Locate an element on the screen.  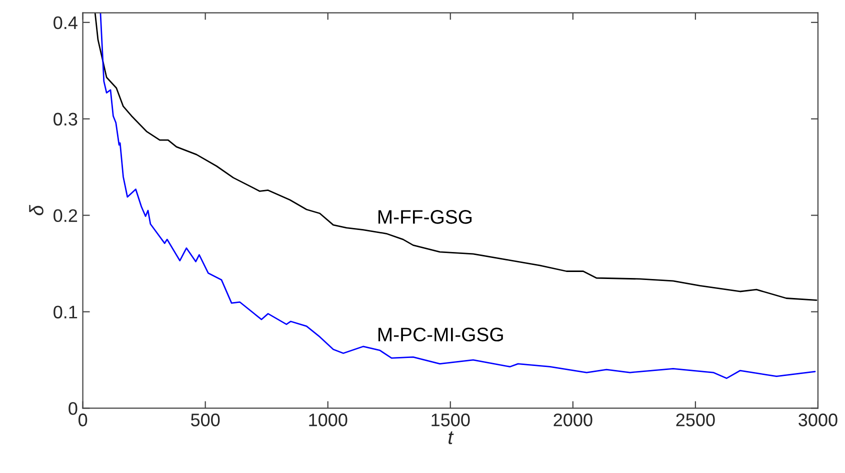
y-tick-label: 0.2 is located at coordinates (66, 215).